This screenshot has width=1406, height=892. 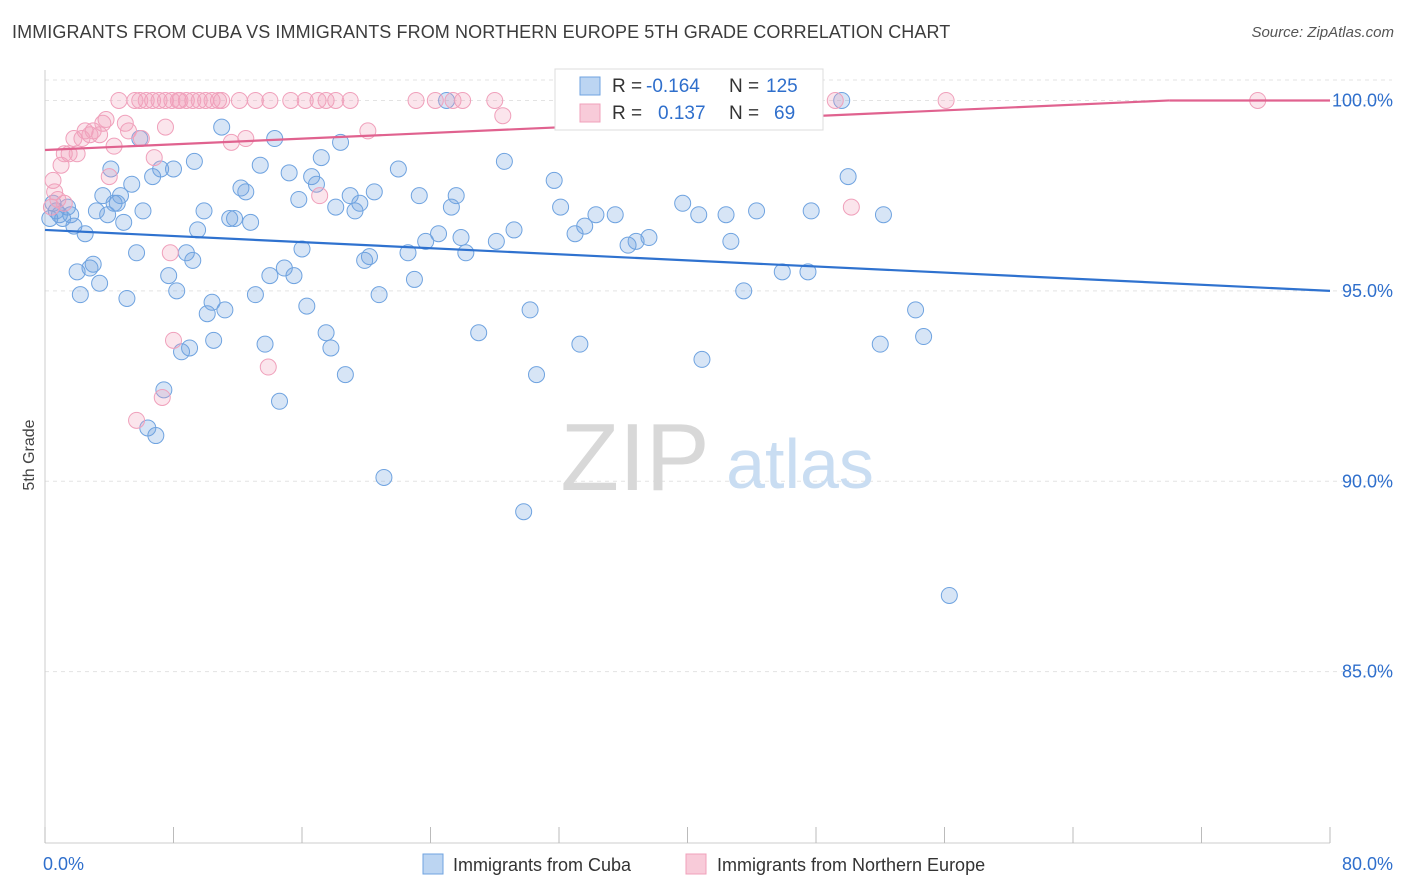 What do you see at coordinates (696, 864) in the screenshot?
I see `bottom-legend-swatch-northern-europe` at bounding box center [696, 864].